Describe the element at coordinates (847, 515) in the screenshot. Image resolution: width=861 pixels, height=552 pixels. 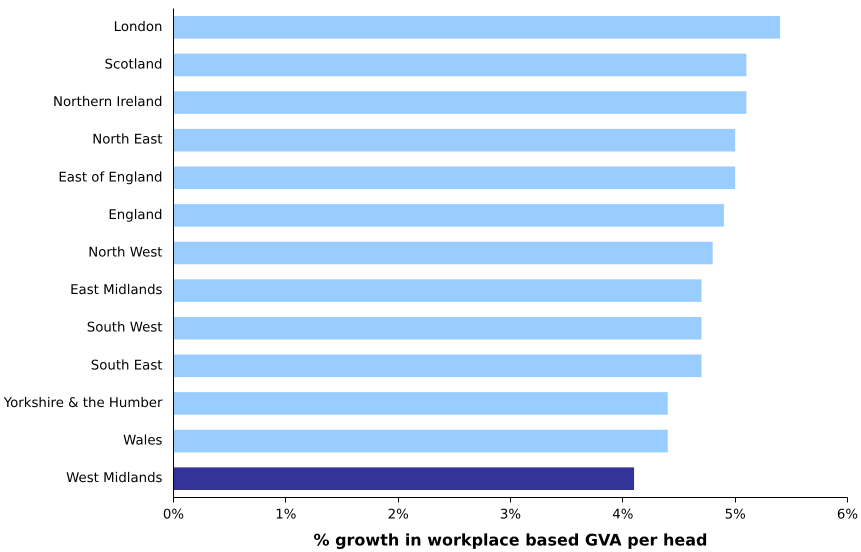
I see `x-tick-label: 6%` at that location.